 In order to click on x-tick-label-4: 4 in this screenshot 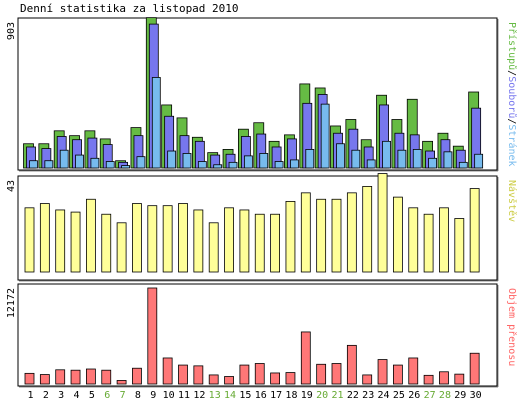, I will do `click(77, 395)`.